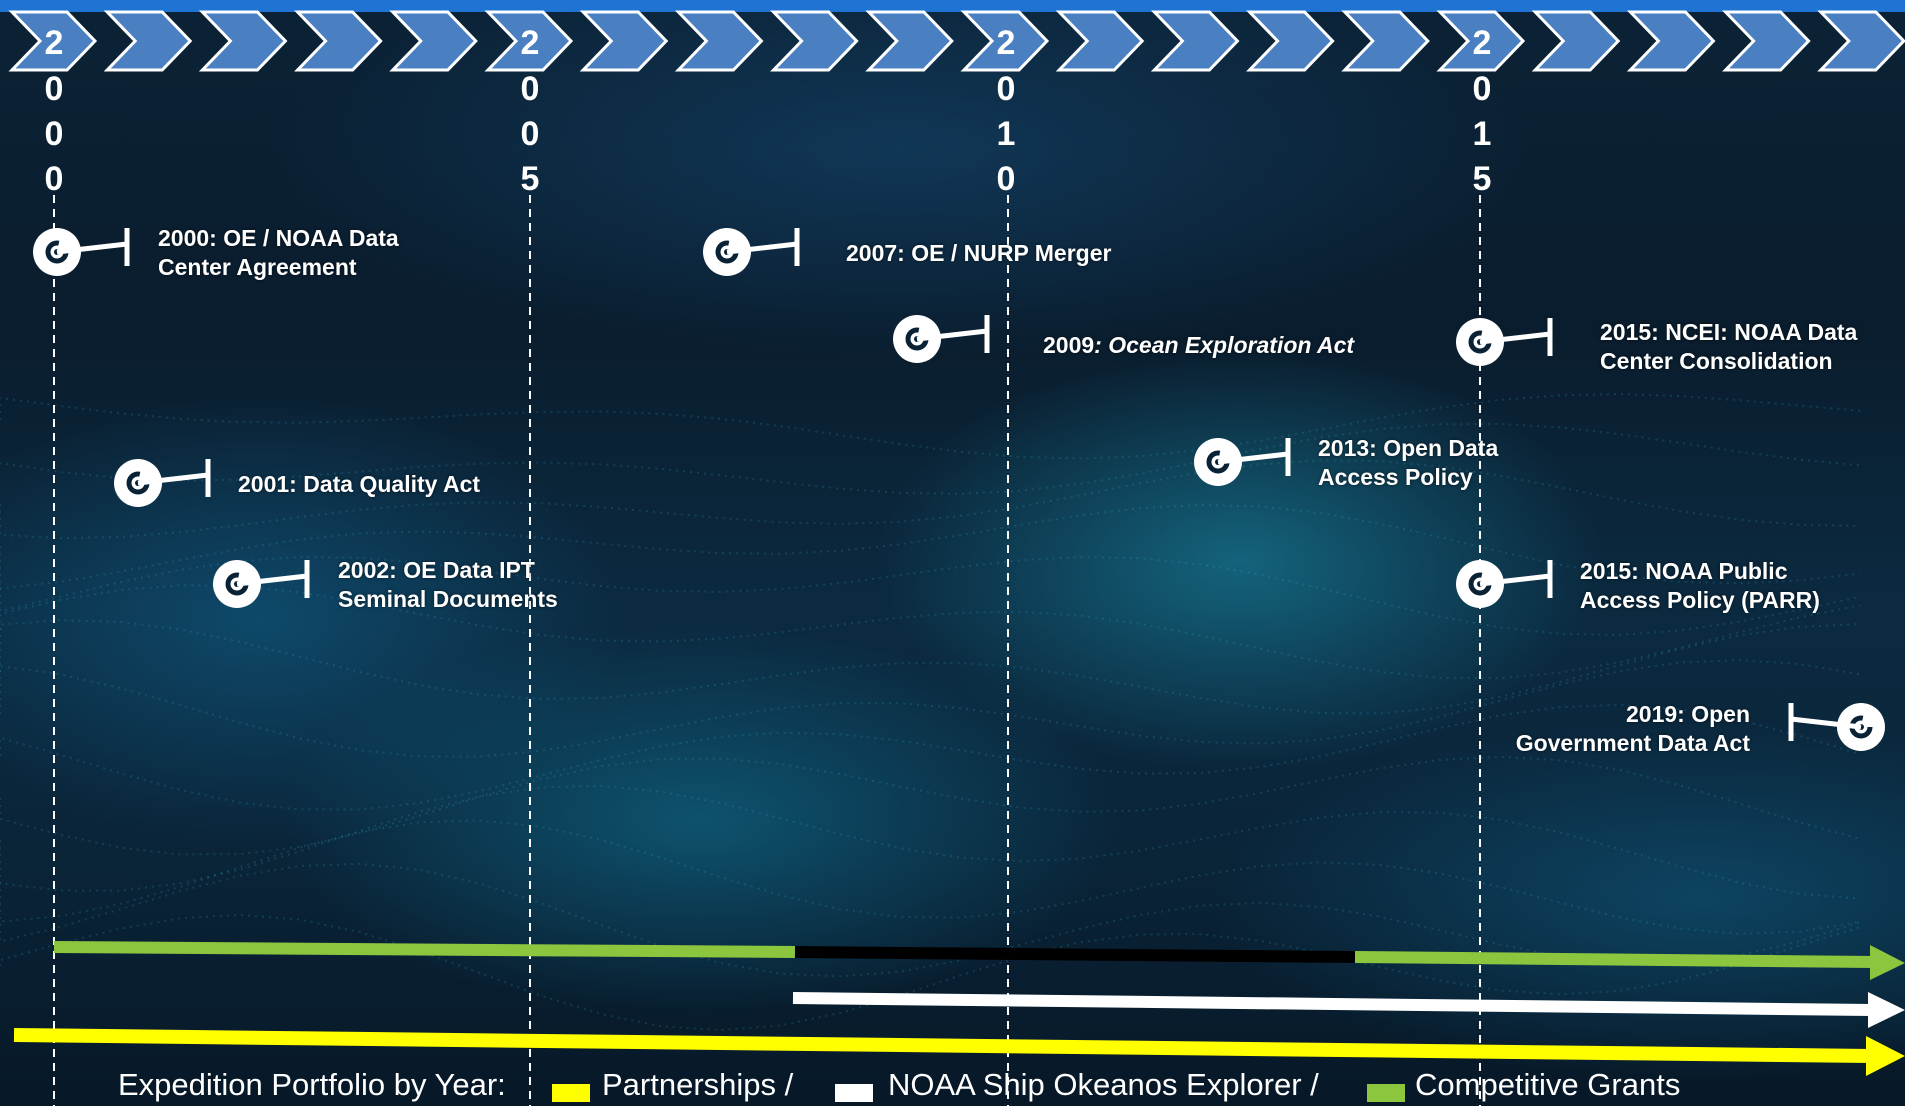 This screenshot has height=1106, width=1905. What do you see at coordinates (278, 238) in the screenshot?
I see `event-line: 2000: OE / NOAA Data` at bounding box center [278, 238].